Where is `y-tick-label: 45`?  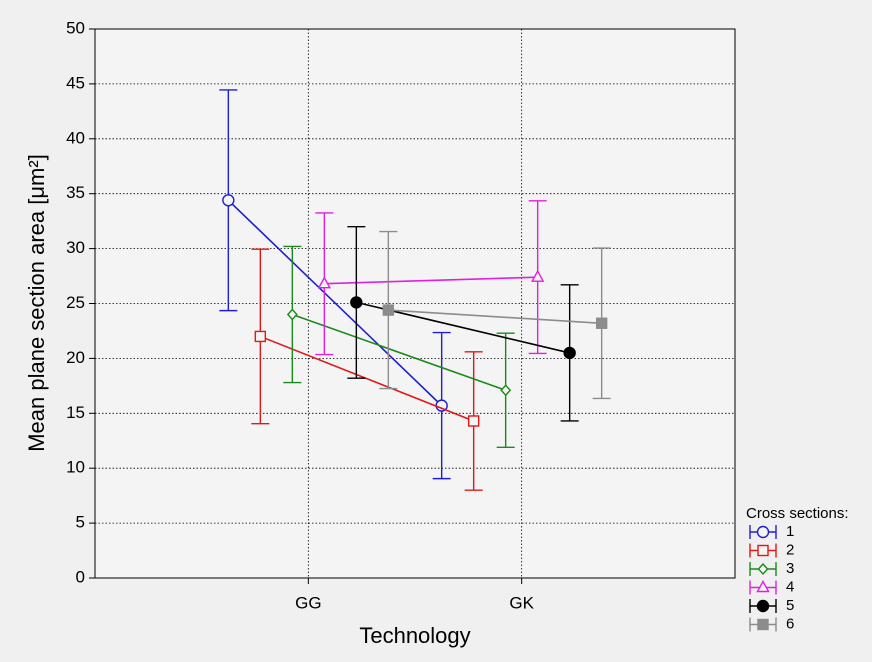
y-tick-label: 45 is located at coordinates (75, 82).